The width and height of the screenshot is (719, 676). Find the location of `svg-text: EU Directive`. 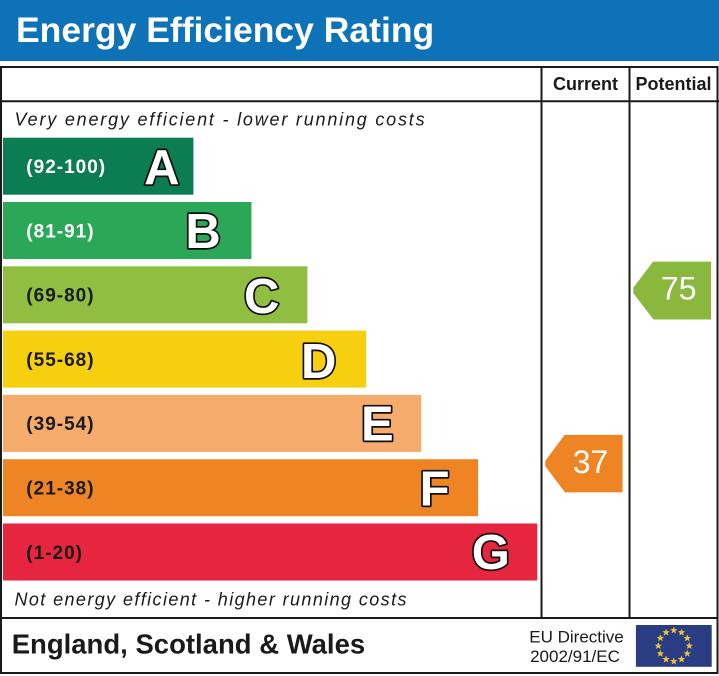

svg-text: EU Directive is located at coordinates (576, 636).